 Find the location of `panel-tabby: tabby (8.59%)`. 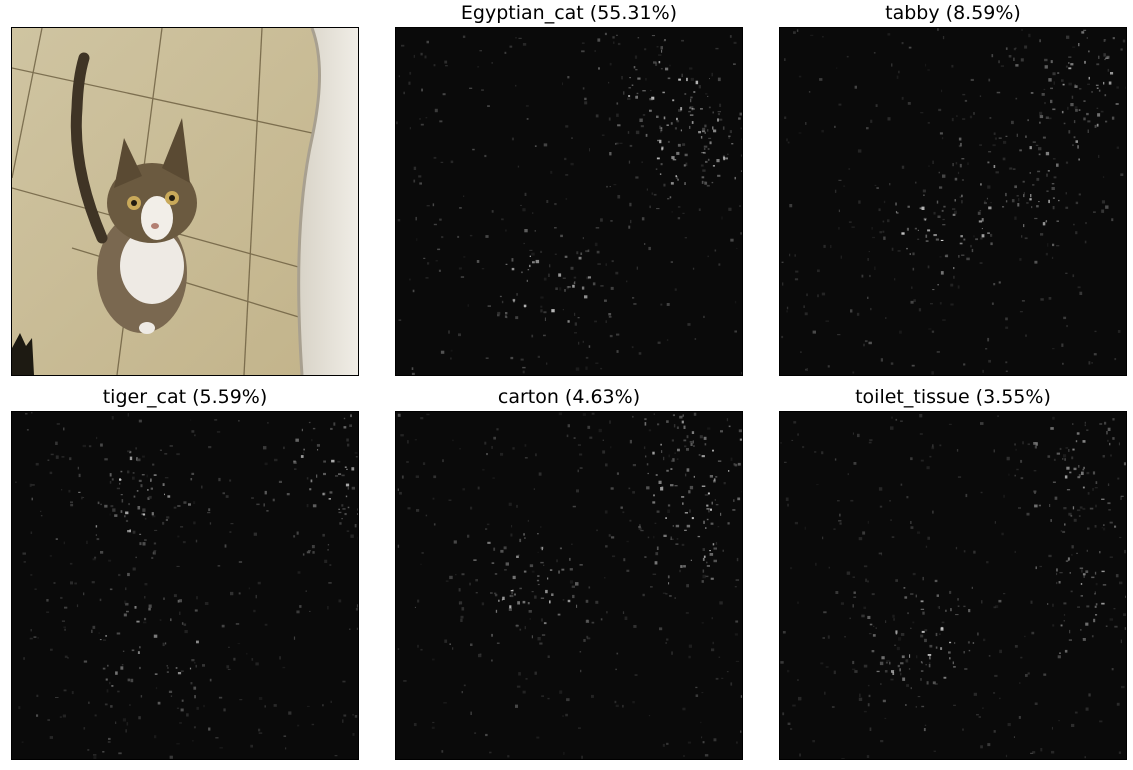

panel-tabby: tabby (8.59%) is located at coordinates (953, 188).